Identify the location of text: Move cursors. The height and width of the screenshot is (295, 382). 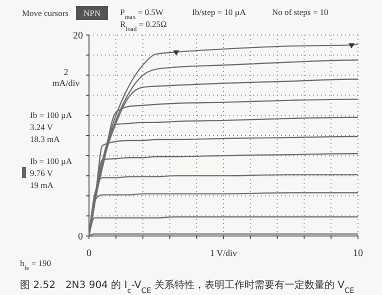
(45, 13).